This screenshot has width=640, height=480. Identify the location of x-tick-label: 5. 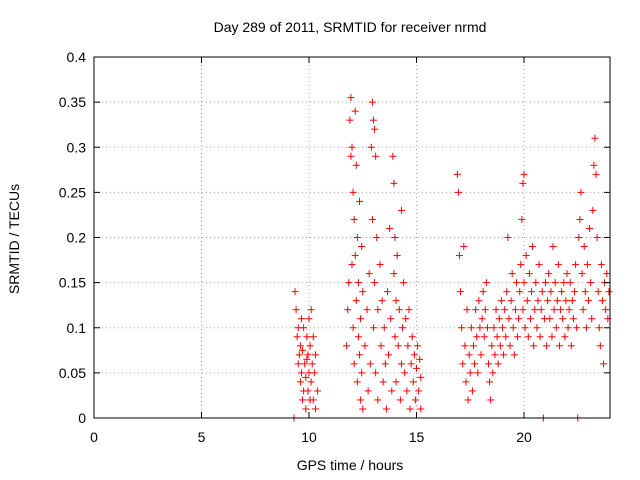
(202, 437).